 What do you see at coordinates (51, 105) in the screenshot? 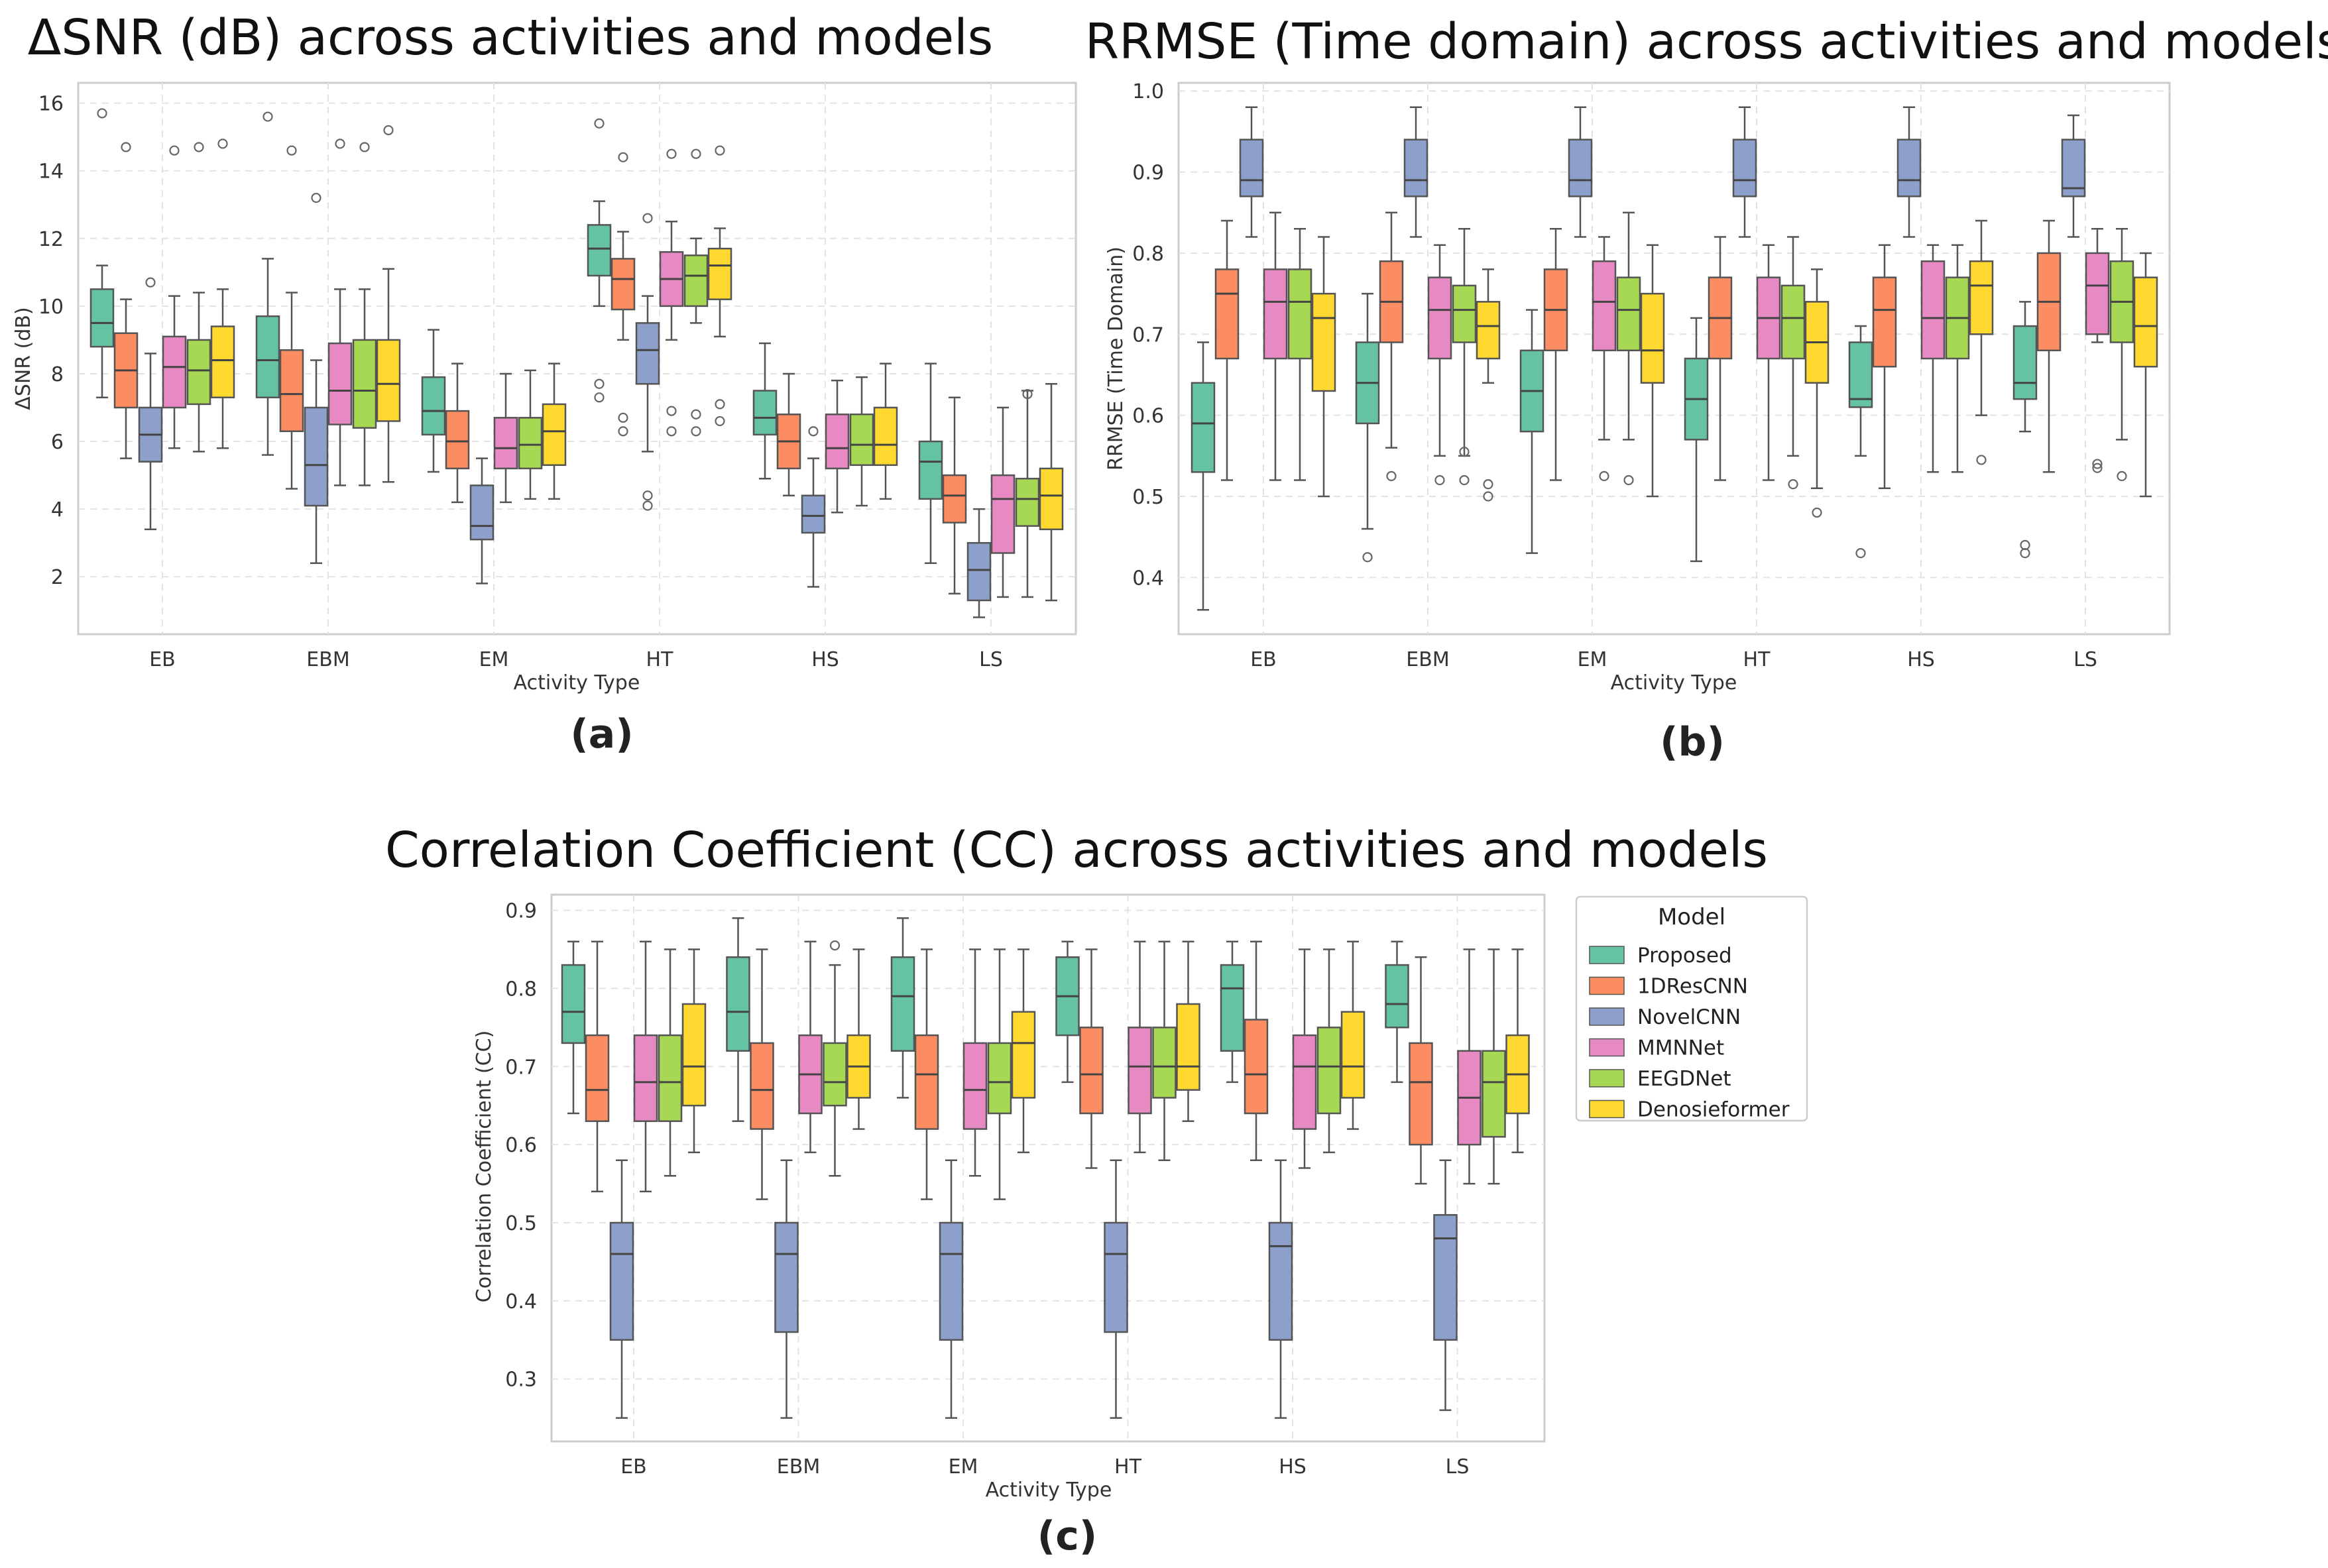
I see `y-tick-label: 16` at bounding box center [51, 105].